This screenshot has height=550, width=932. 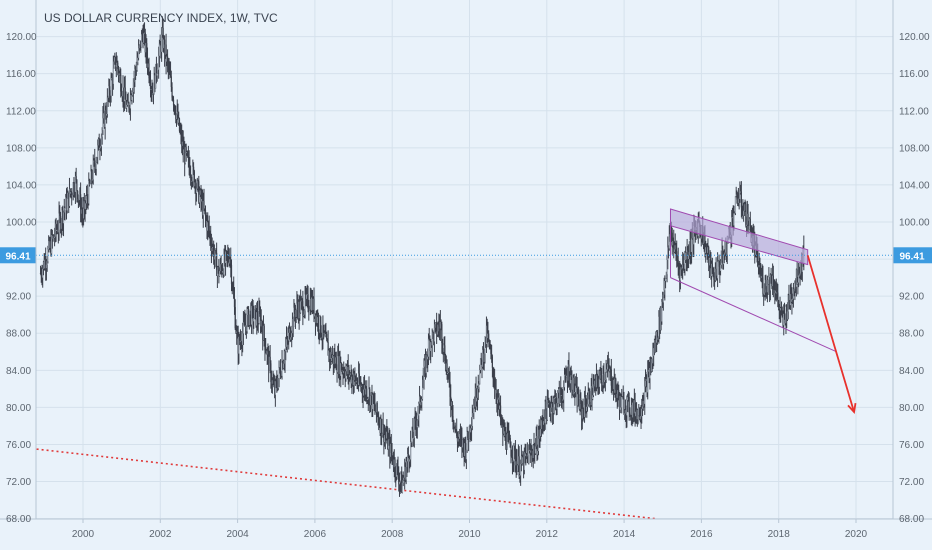 I want to click on y-tick-label-left: 92.00, so click(x=18, y=297).